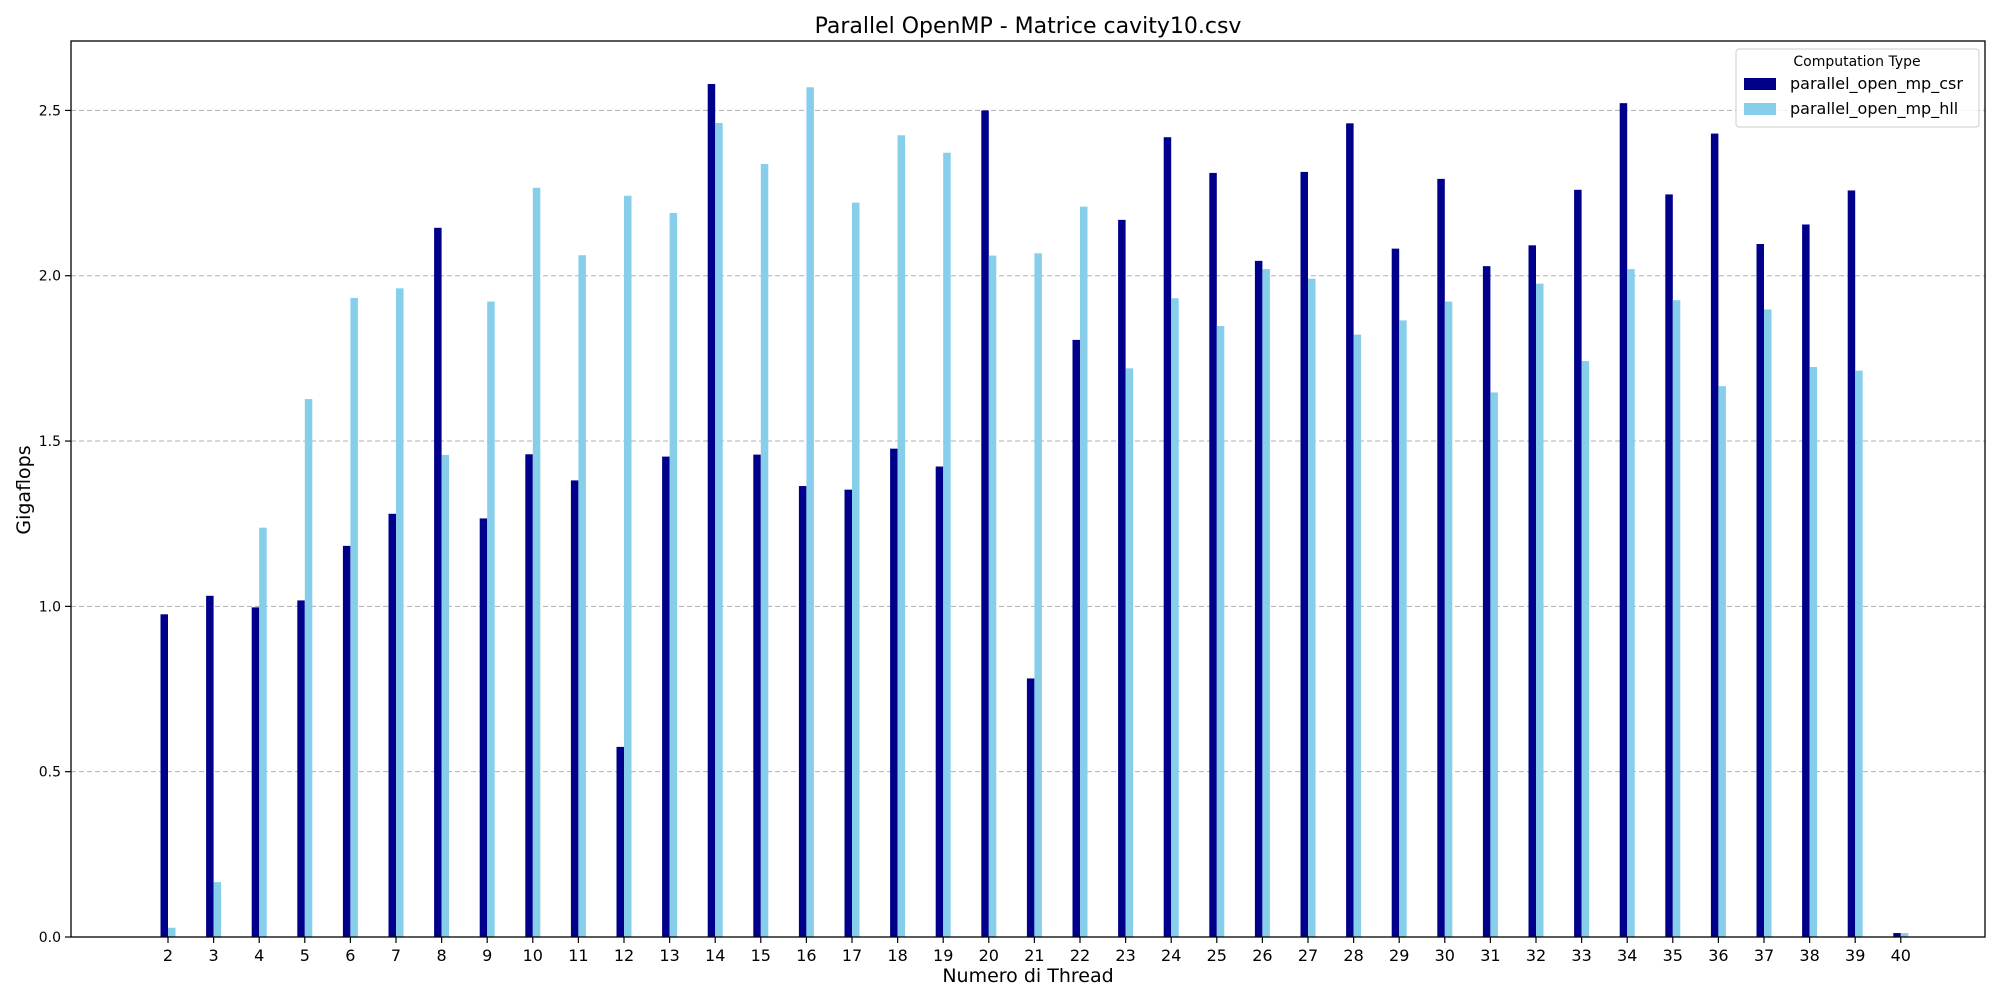 This screenshot has width=2000, height=1004. Describe the element at coordinates (396, 955) in the screenshot. I see `x-tick-label: 7` at that location.